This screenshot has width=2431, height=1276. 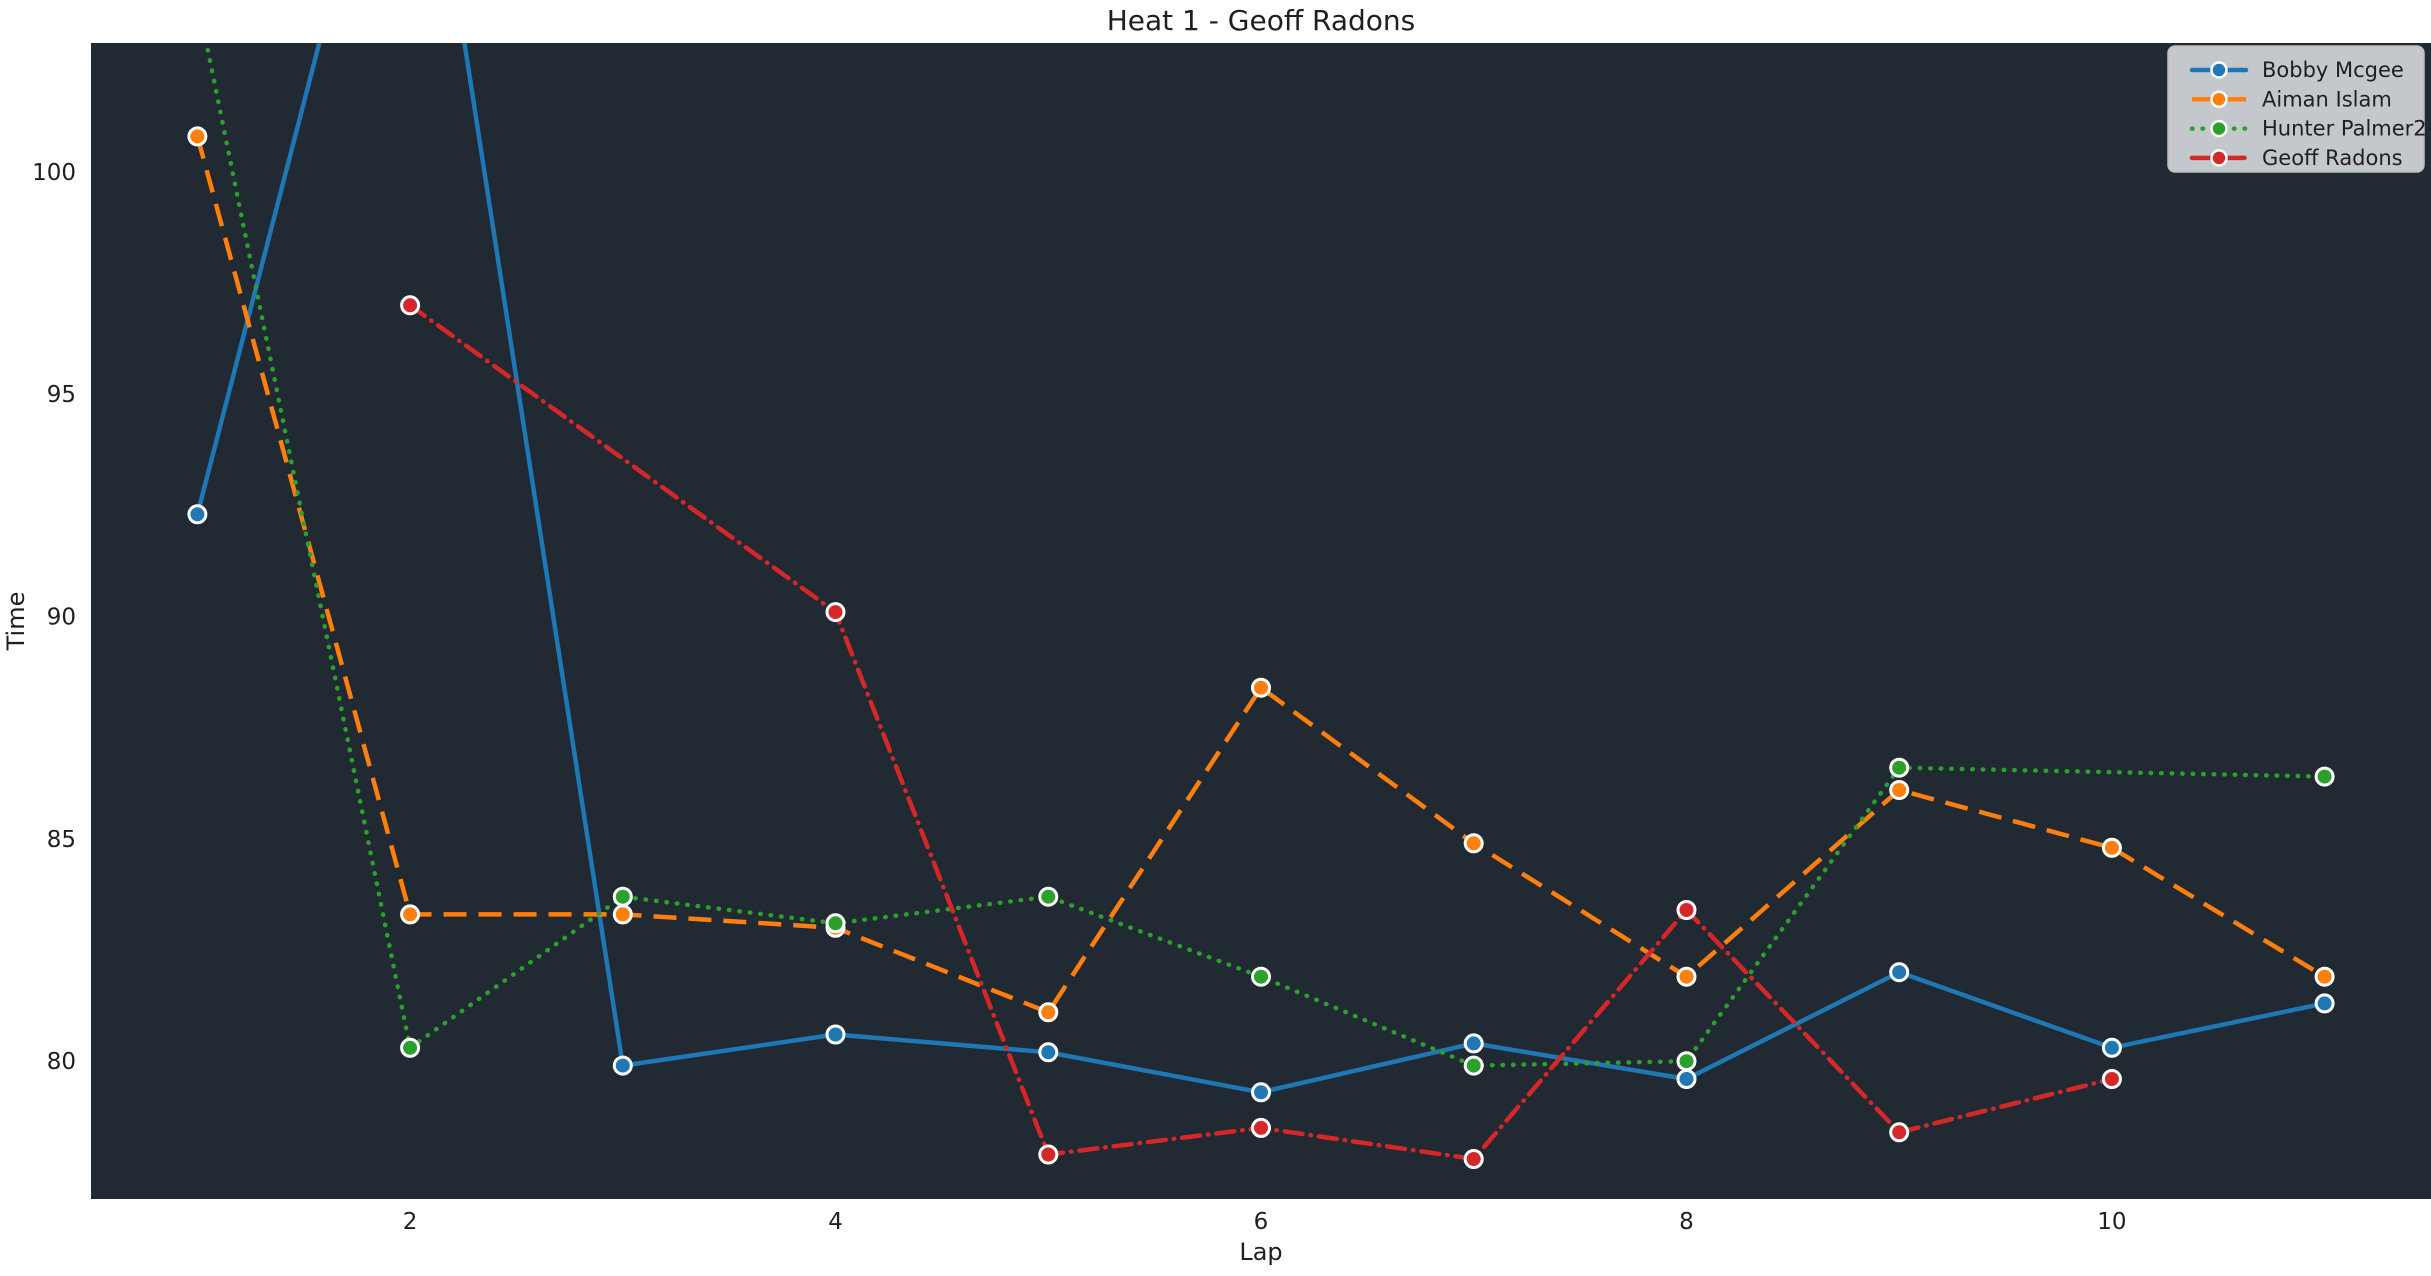 I want to click on legend-label: Hunter Palmer2, so click(x=2344, y=129).